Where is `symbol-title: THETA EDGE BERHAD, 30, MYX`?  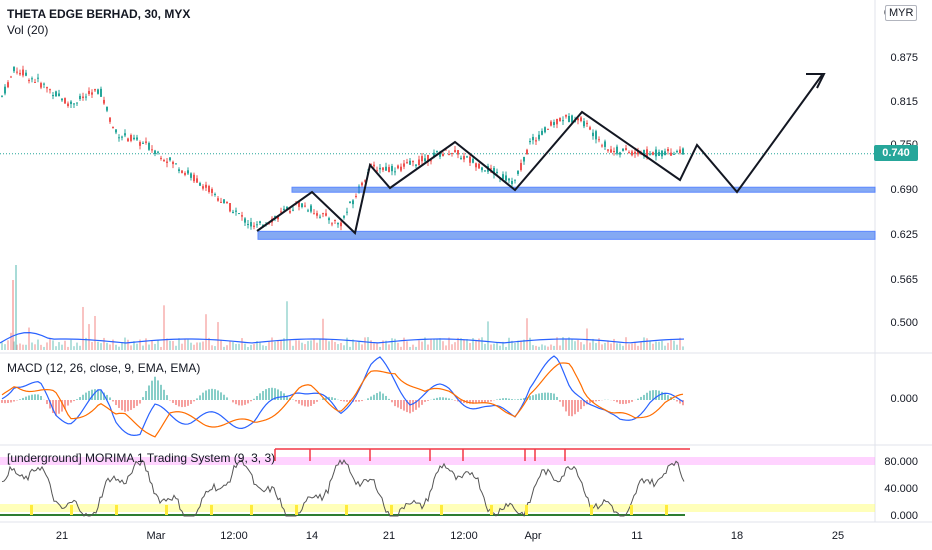 symbol-title: THETA EDGE BERHAD, 30, MYX is located at coordinates (99, 14).